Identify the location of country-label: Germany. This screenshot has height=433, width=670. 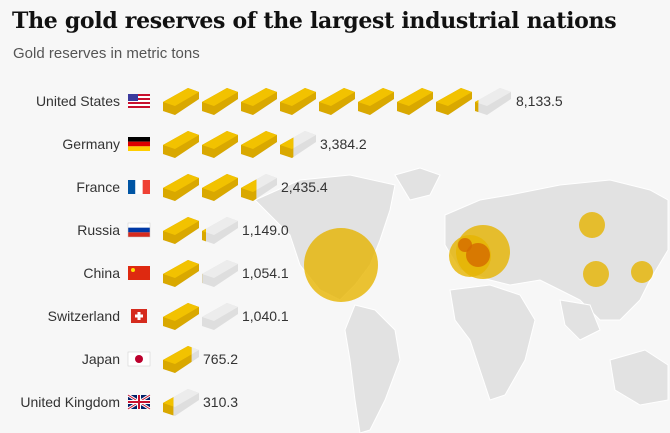
(91, 144).